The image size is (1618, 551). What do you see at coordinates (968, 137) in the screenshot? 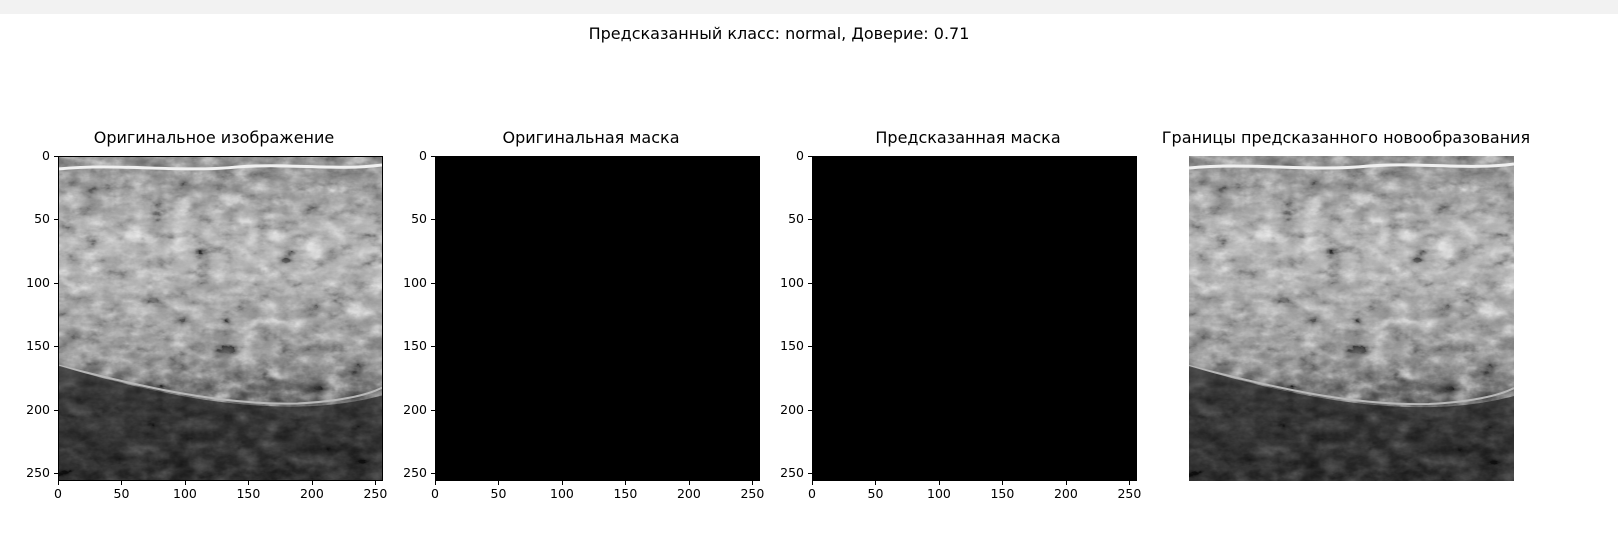
I see `panel-title-predicted-mask: Предсказанная маска` at bounding box center [968, 137].